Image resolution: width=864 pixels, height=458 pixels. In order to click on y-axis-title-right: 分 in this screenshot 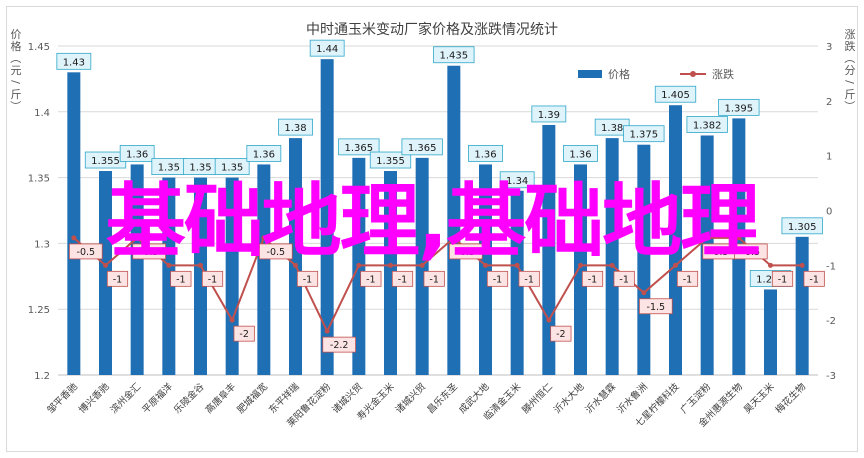, I will do `click(850, 70)`.